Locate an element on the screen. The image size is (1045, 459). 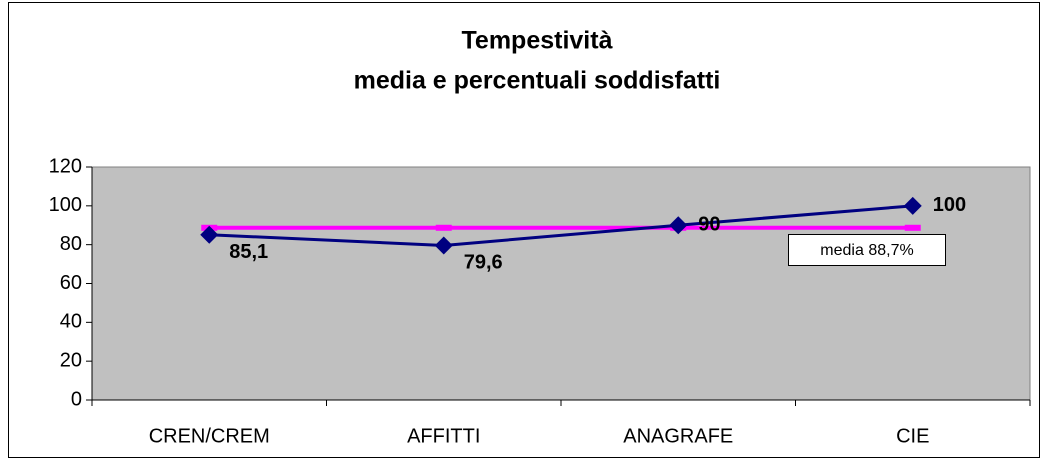
y-tick-label: 0 is located at coordinates (76, 399).